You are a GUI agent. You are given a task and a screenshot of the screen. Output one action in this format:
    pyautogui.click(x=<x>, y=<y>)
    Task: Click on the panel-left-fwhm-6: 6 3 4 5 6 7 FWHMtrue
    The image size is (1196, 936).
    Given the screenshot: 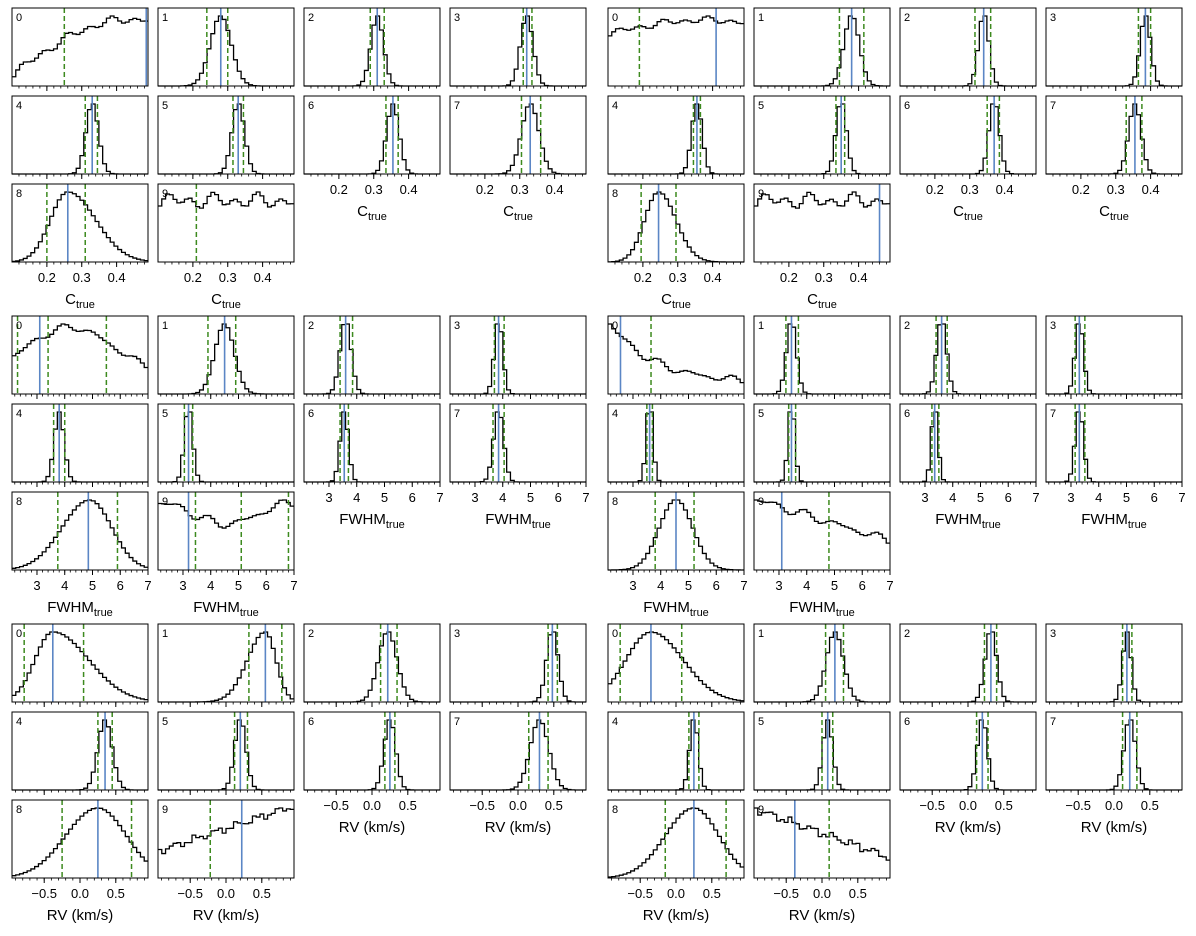 What is the action you would take?
    pyautogui.click(x=373, y=467)
    